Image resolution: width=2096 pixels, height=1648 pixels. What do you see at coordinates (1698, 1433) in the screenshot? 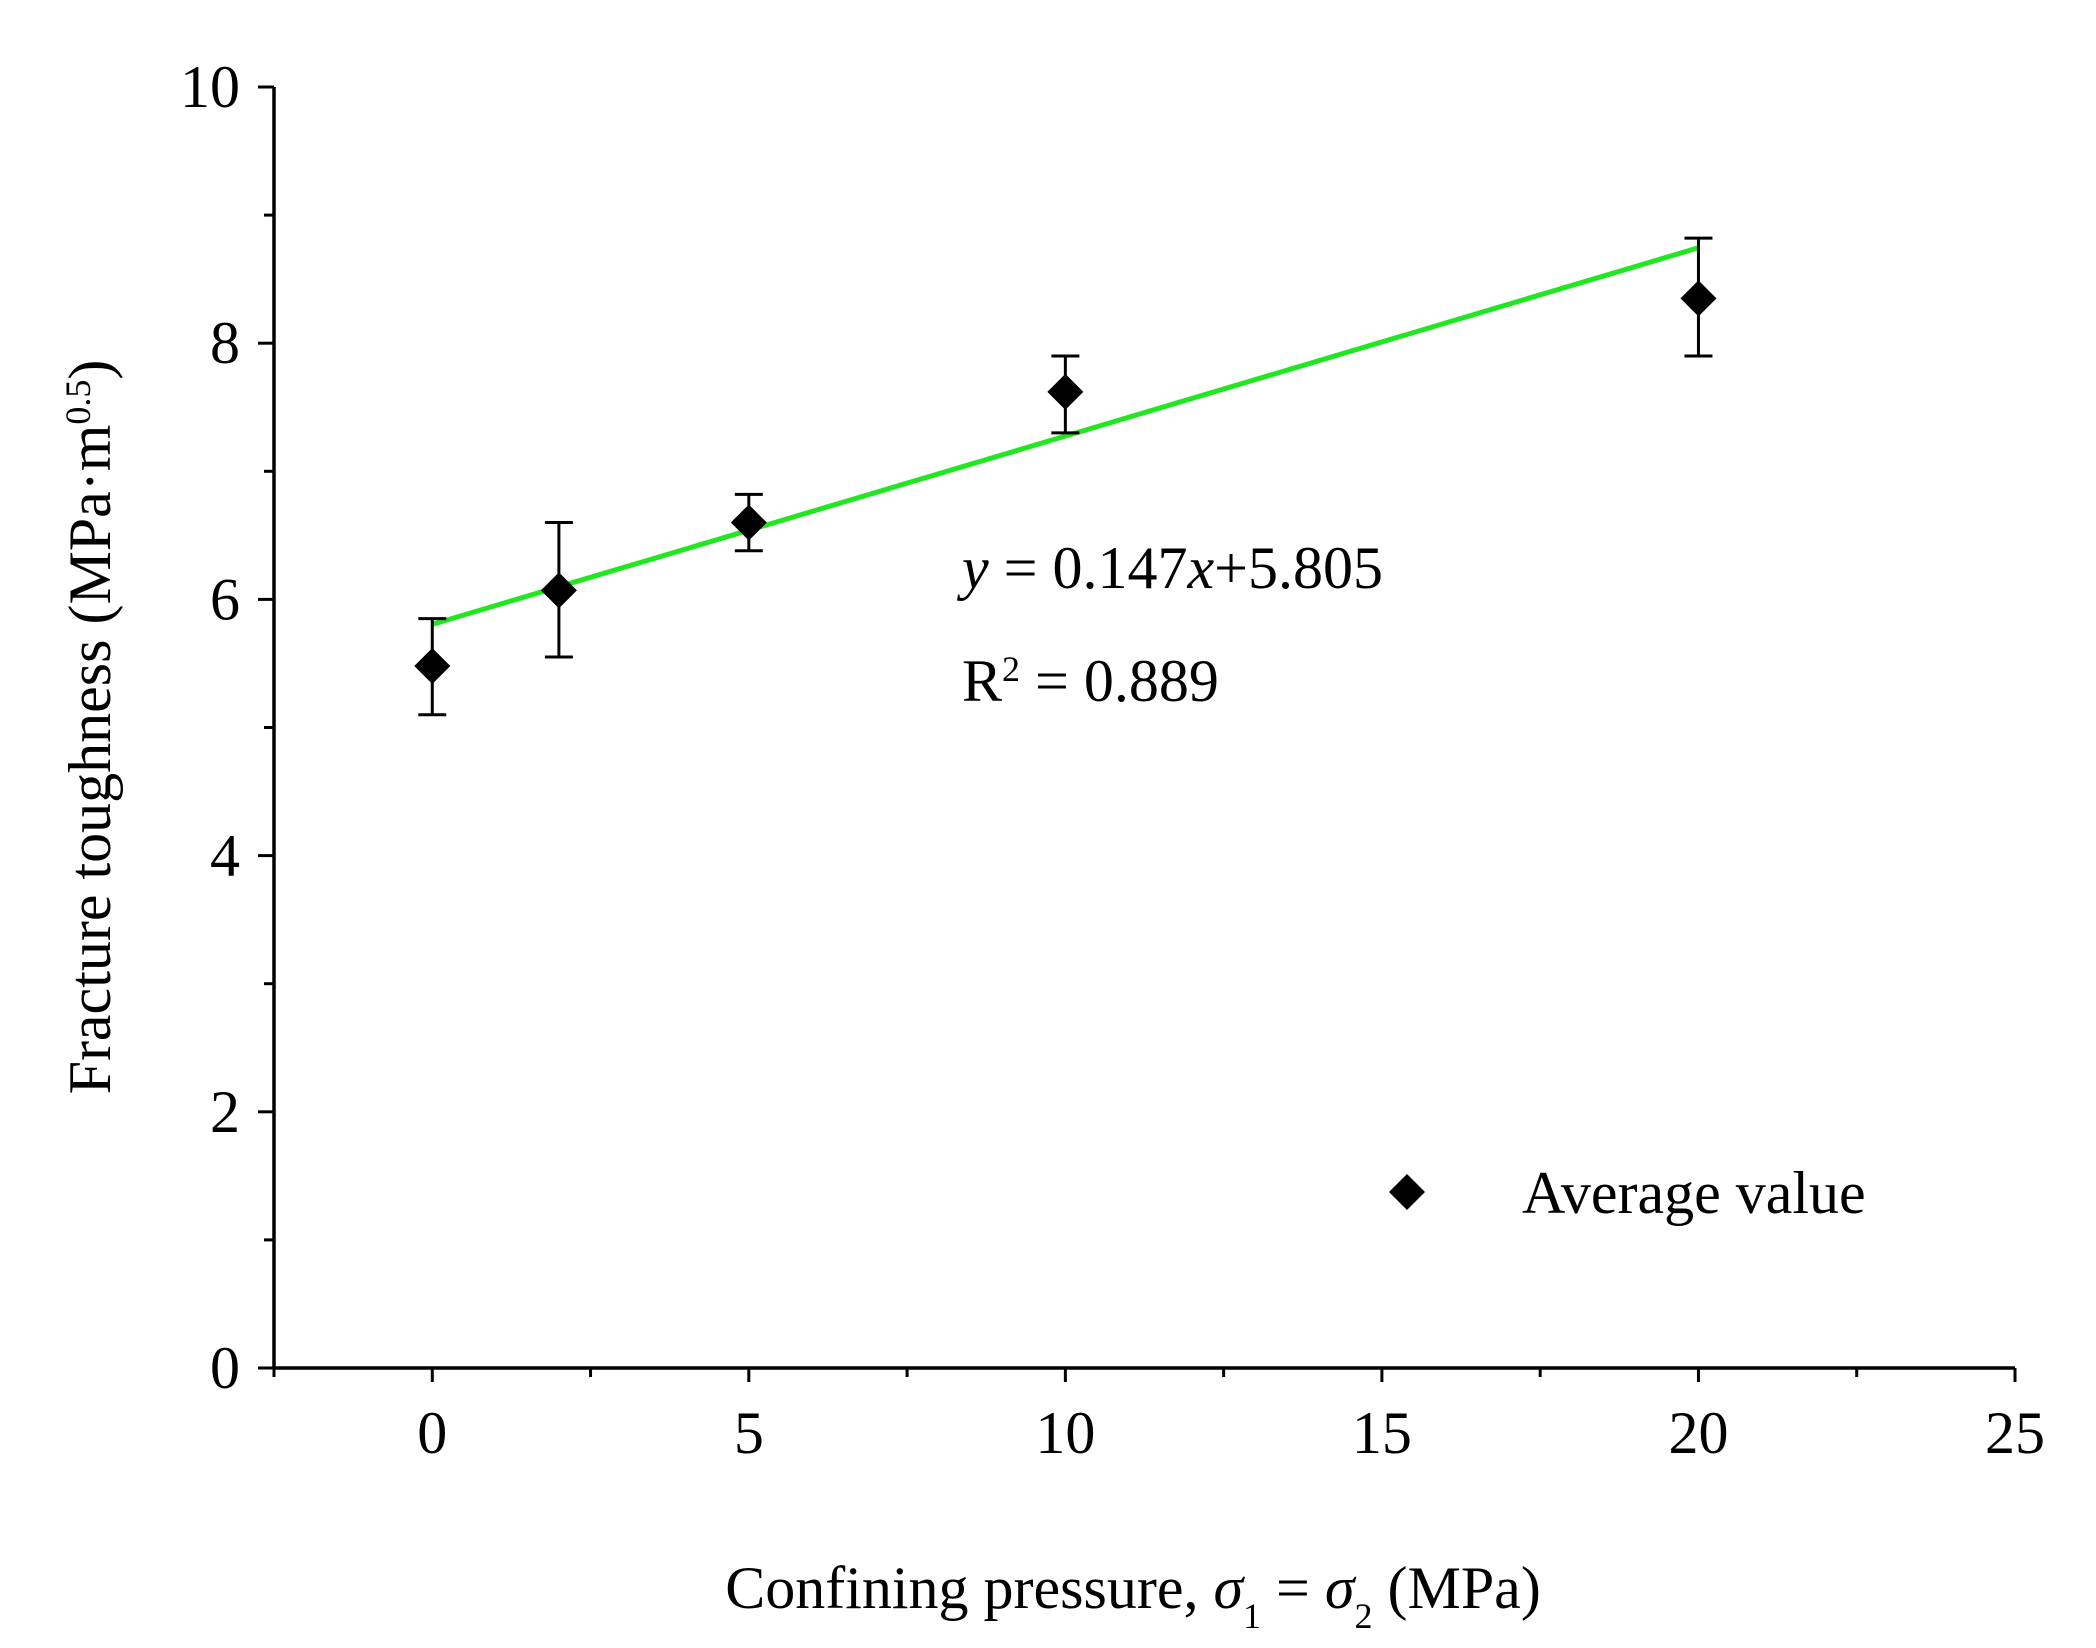
I see `x-tick-label: 20` at bounding box center [1698, 1433].